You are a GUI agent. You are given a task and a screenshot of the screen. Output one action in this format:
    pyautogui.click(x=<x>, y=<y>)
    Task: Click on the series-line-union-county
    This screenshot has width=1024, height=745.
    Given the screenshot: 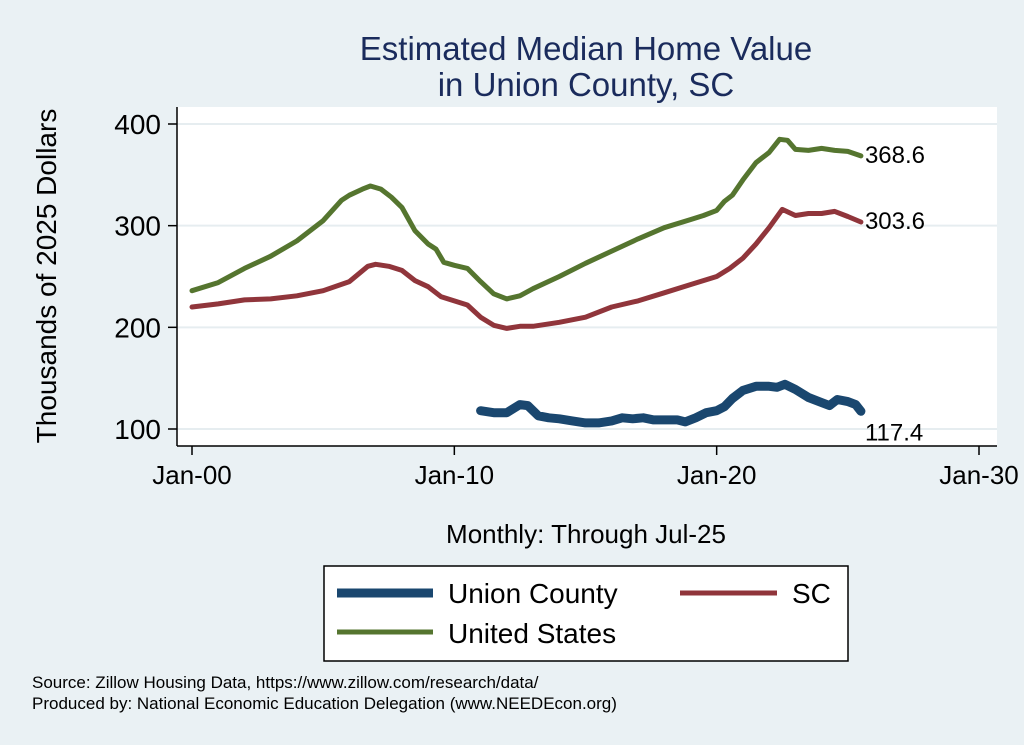 What is the action you would take?
    pyautogui.click(x=671, y=403)
    